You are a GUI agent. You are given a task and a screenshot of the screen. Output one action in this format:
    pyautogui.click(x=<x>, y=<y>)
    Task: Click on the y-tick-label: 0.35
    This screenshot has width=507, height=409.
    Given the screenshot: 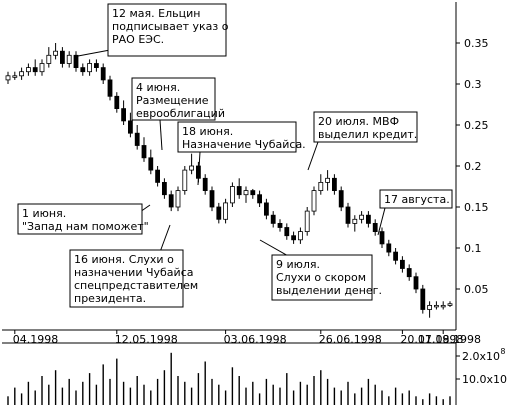 What is the action you would take?
    pyautogui.click(x=476, y=43)
    